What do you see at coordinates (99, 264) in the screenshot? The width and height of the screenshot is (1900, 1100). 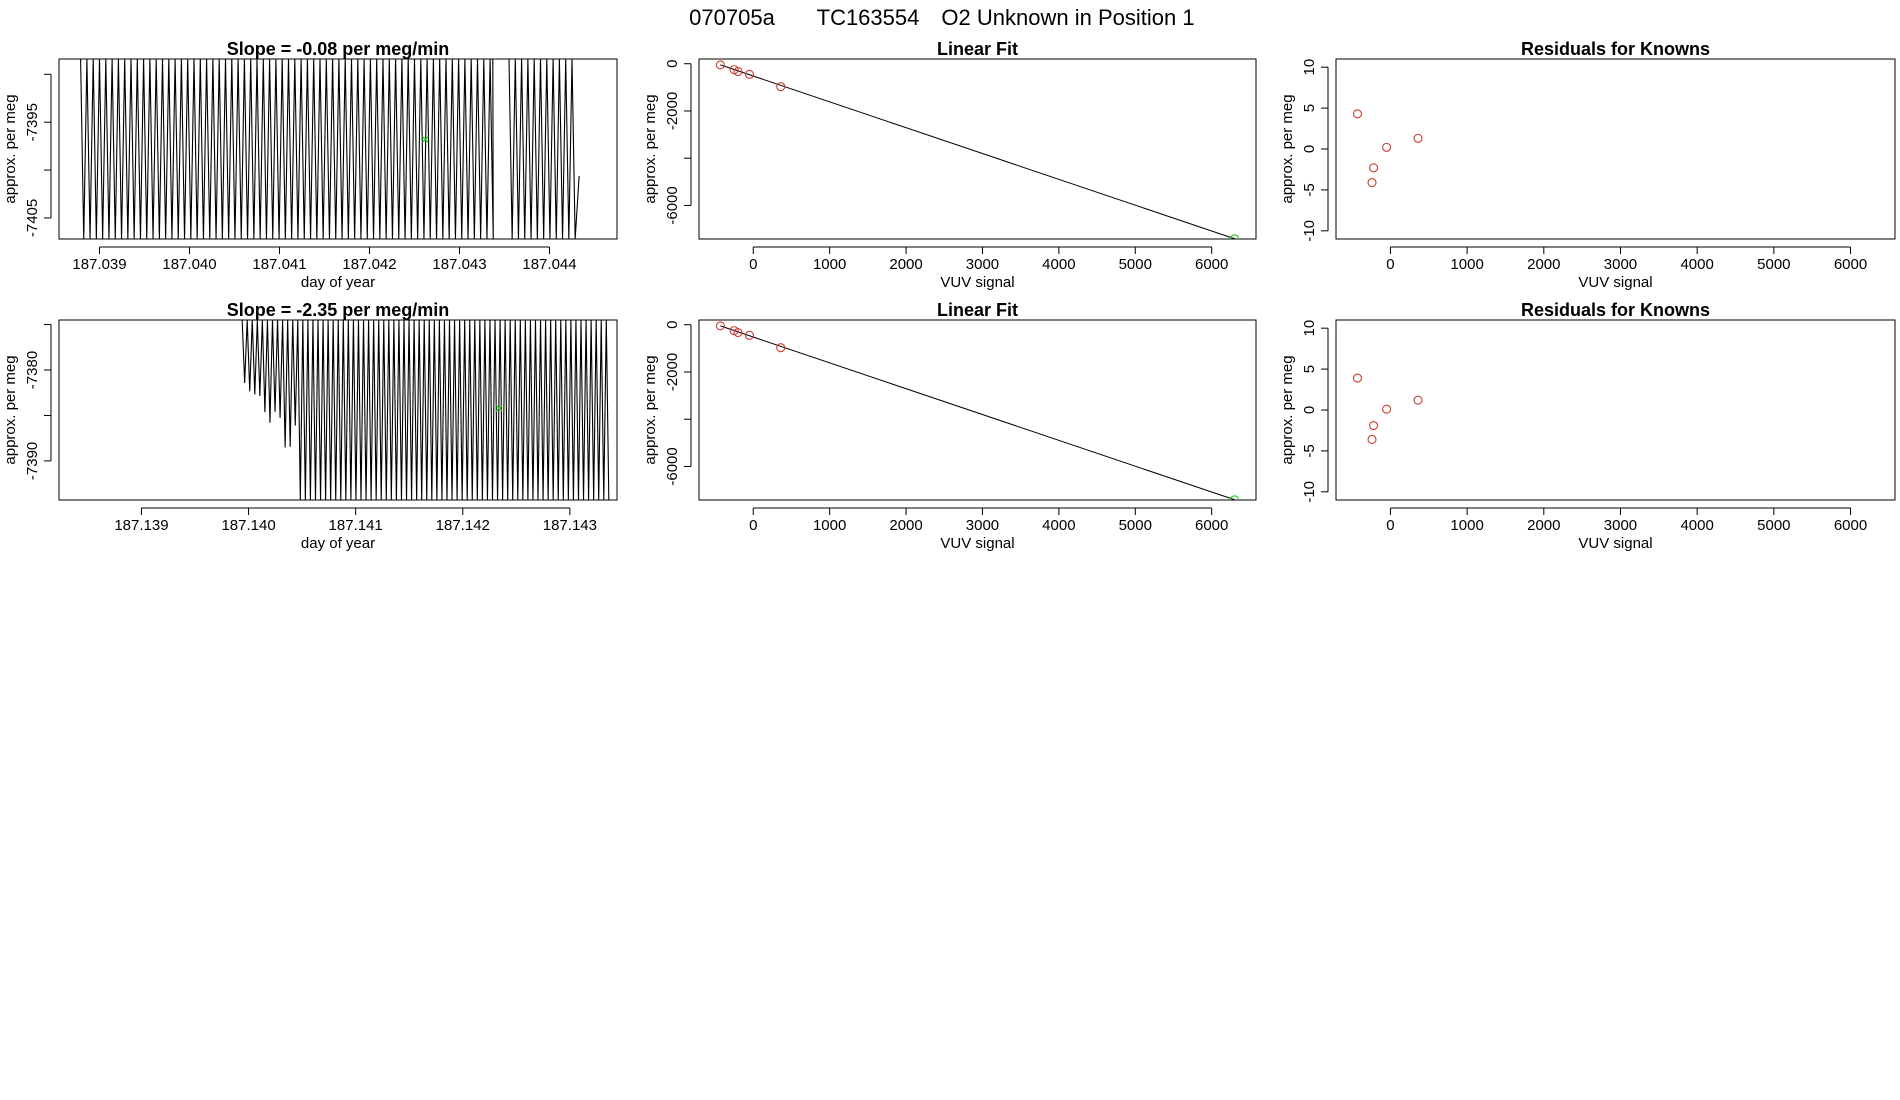 I see `x-tick-label: 187.039` at bounding box center [99, 264].